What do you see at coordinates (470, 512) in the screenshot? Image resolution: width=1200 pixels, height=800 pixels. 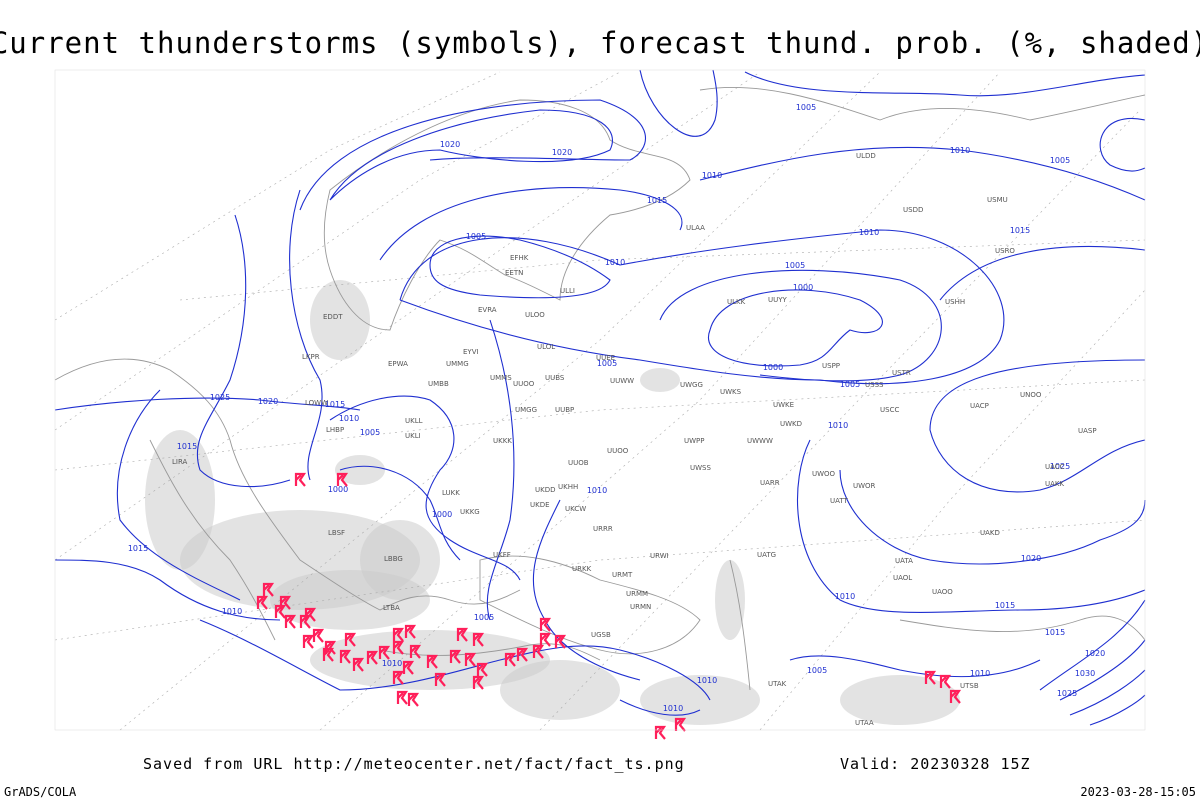 I see `station-label: UKKG` at bounding box center [470, 512].